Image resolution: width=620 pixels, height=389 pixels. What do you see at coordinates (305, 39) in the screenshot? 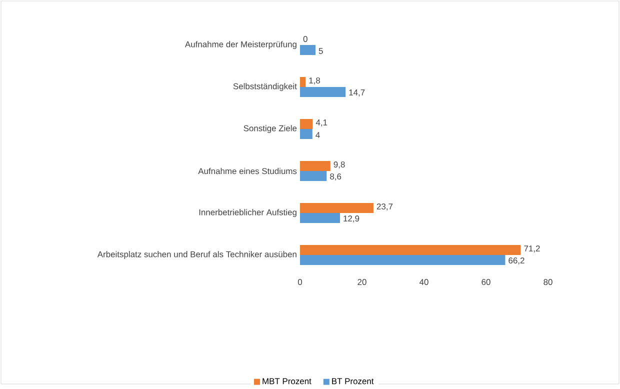
I see `data-label: 0` at bounding box center [305, 39].